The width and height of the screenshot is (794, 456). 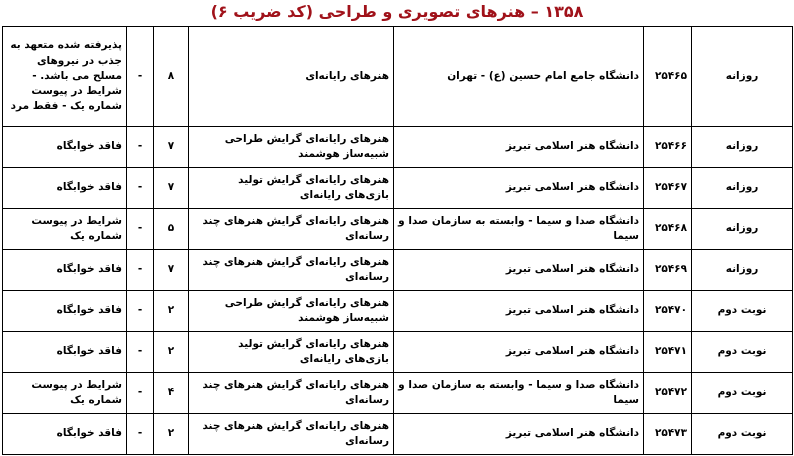 I want to click on code: ۲۵۴۷۱, so click(x=667, y=352).